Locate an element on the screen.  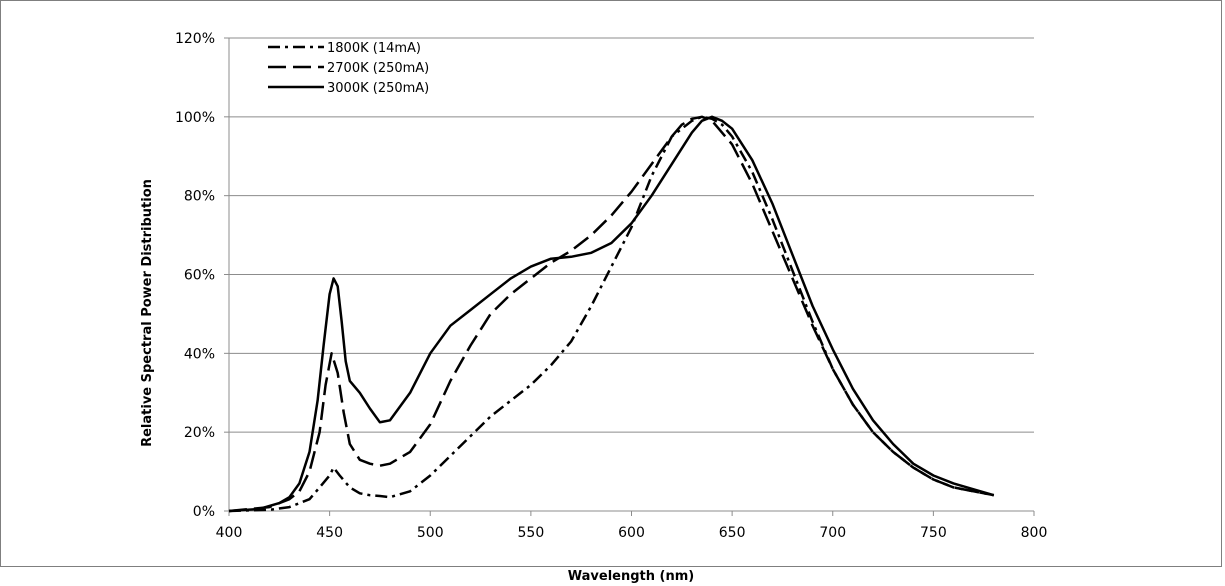
legend-label-3: 3000K (250mA) is located at coordinates (378, 88).